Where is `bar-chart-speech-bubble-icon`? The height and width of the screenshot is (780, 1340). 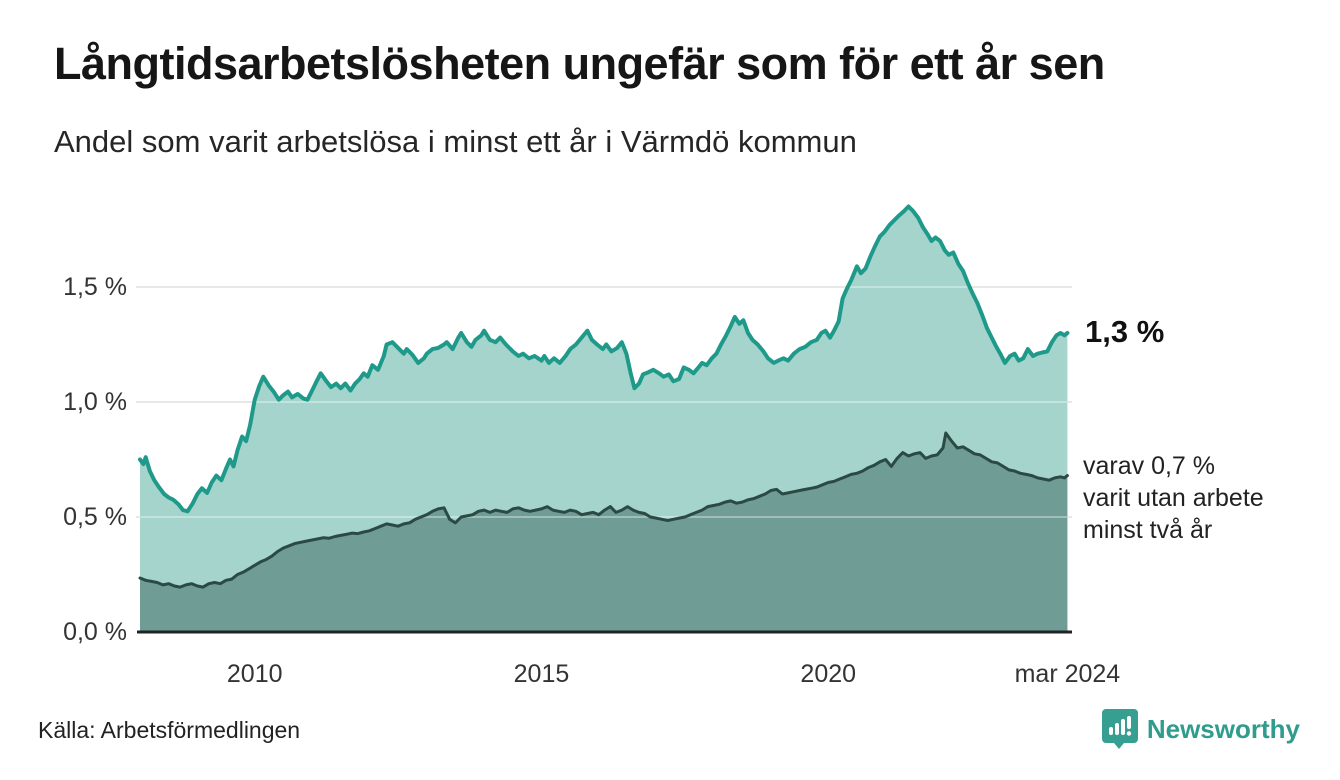 bar-chart-speech-bubble-icon is located at coordinates (1119, 729).